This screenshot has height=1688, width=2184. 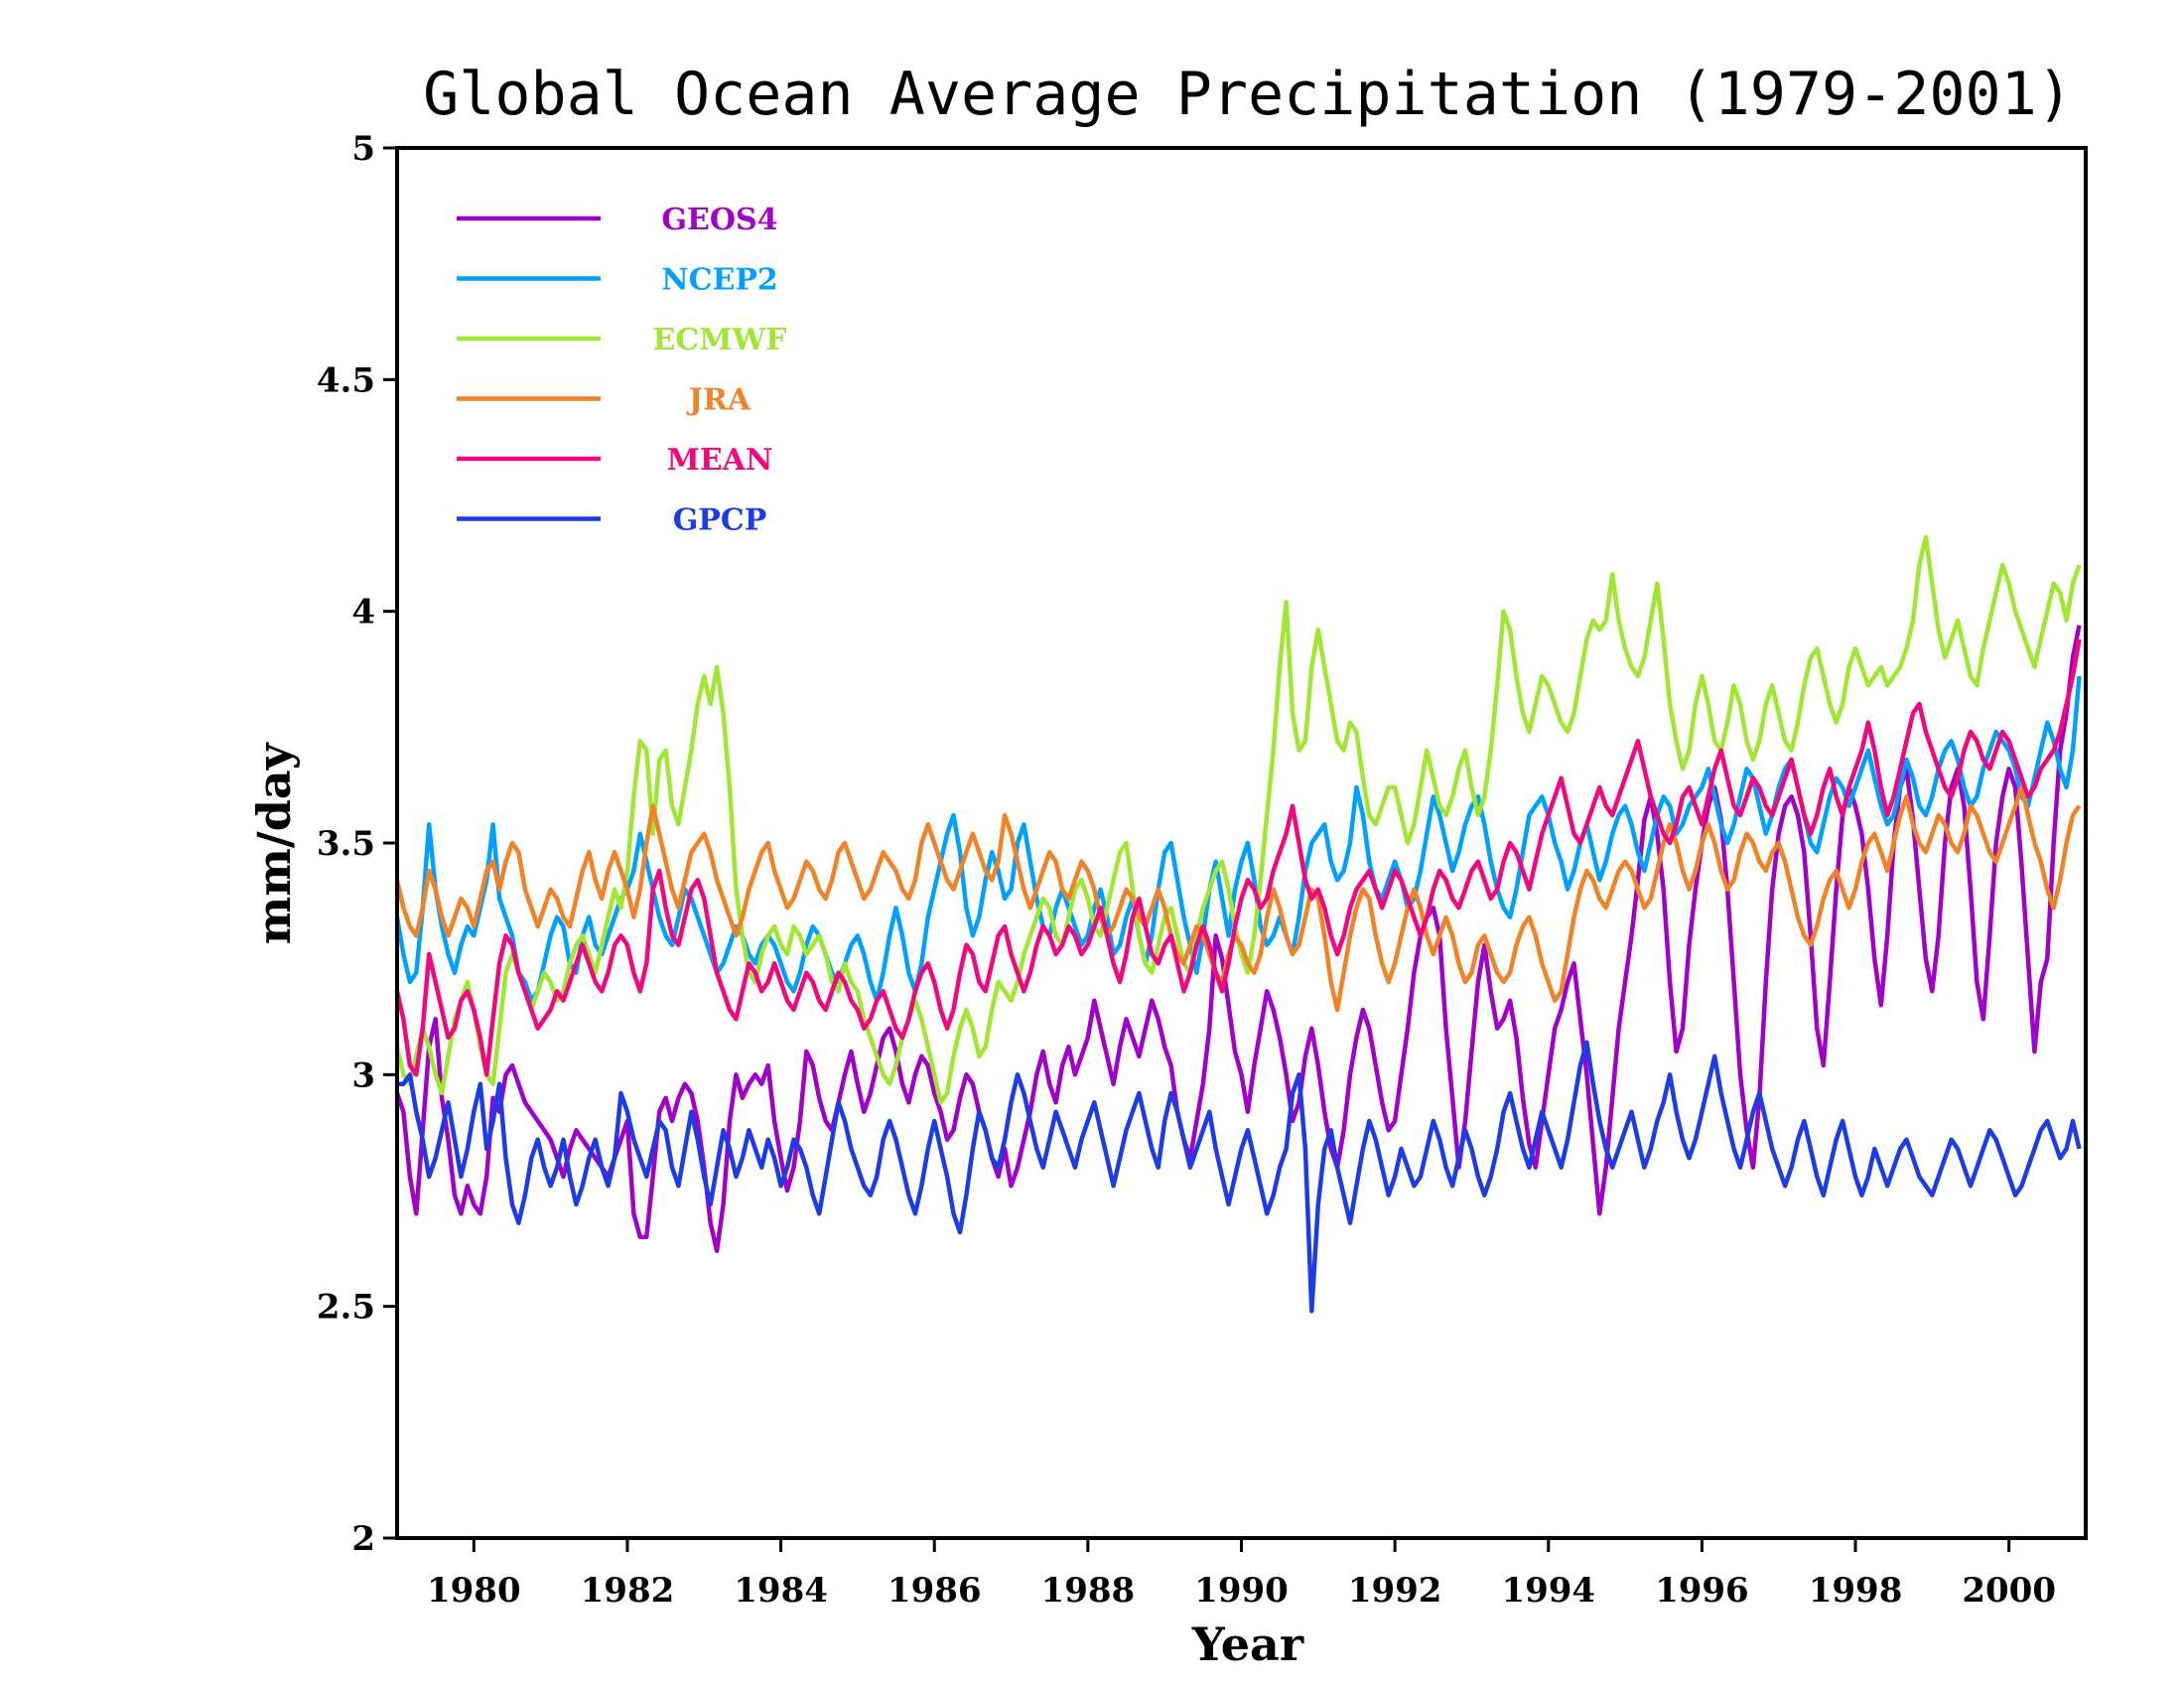 I want to click on legend-item-jra: JRA, so click(x=604, y=400).